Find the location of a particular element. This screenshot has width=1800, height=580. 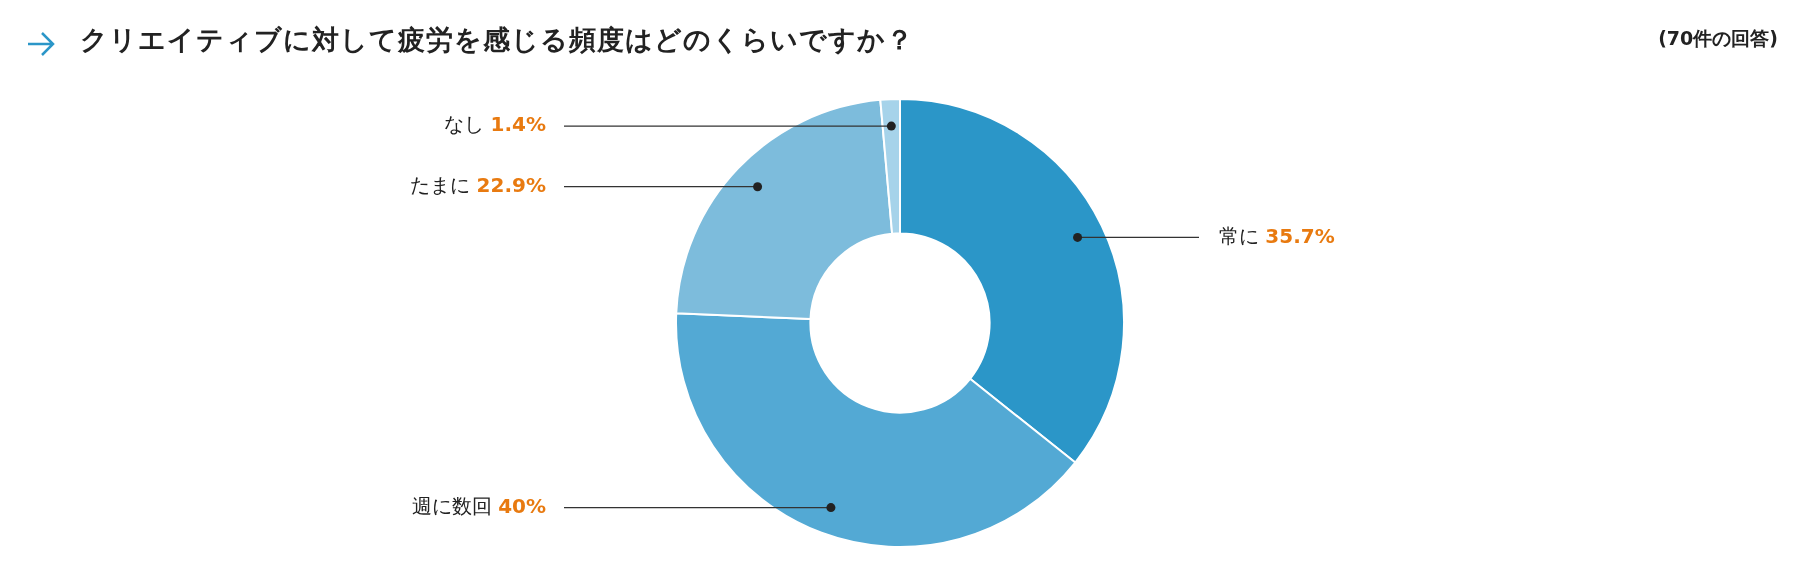

data-label: 35.7% is located at coordinates (1300, 235).